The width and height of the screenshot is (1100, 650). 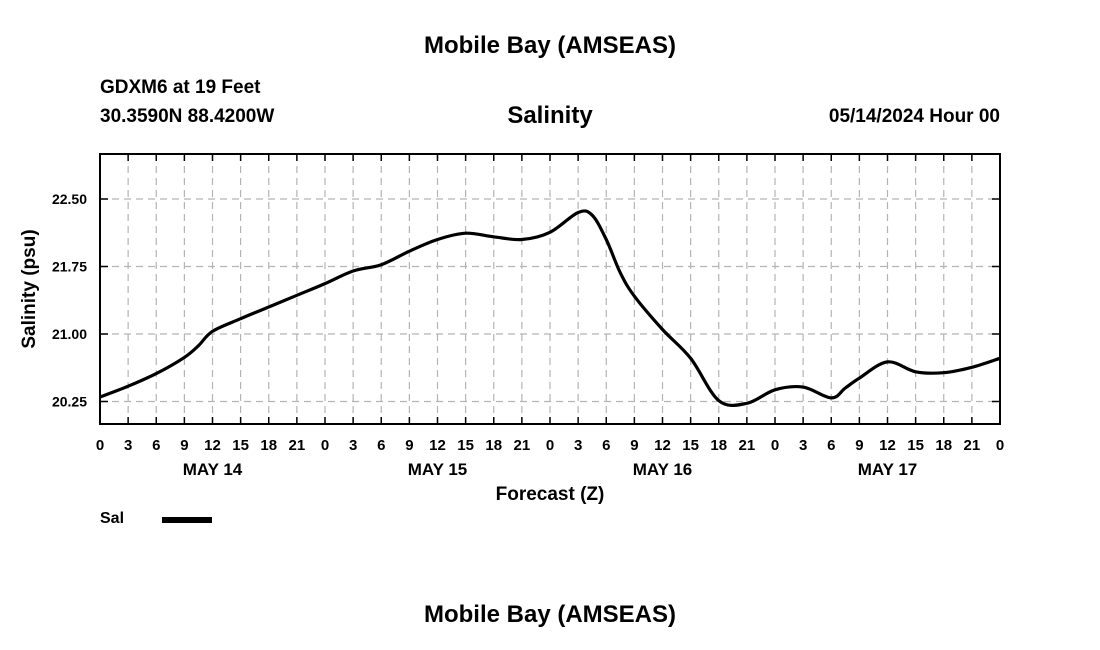 What do you see at coordinates (550, 115) in the screenshot?
I see `variable-title: Salinity` at bounding box center [550, 115].